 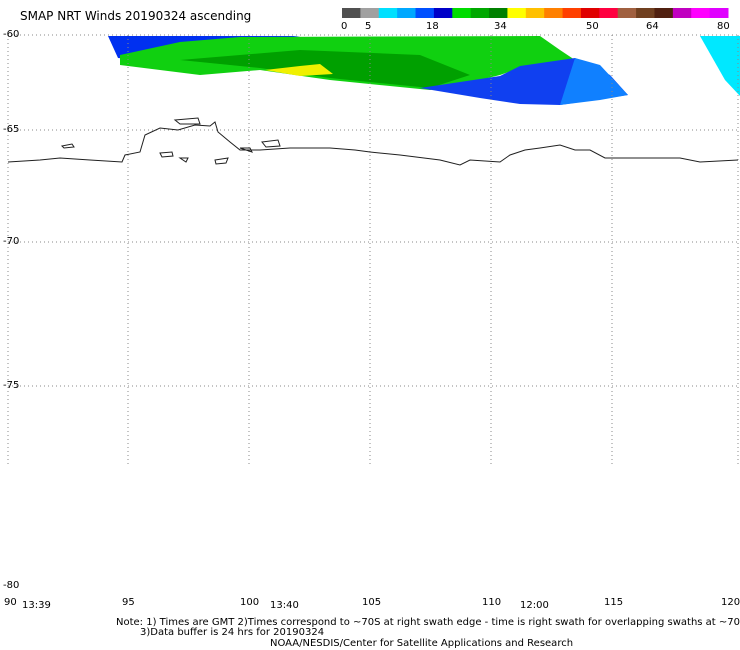 What do you see at coordinates (11, 385) in the screenshot?
I see `lat-label--75: -75` at bounding box center [11, 385].